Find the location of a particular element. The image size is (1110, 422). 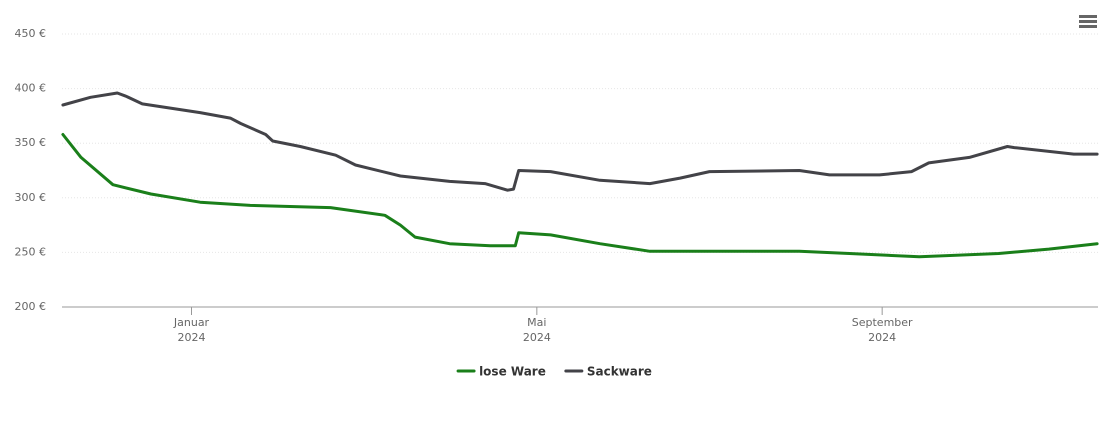

legend: lose Ware Sackware is located at coordinates (554, 372).